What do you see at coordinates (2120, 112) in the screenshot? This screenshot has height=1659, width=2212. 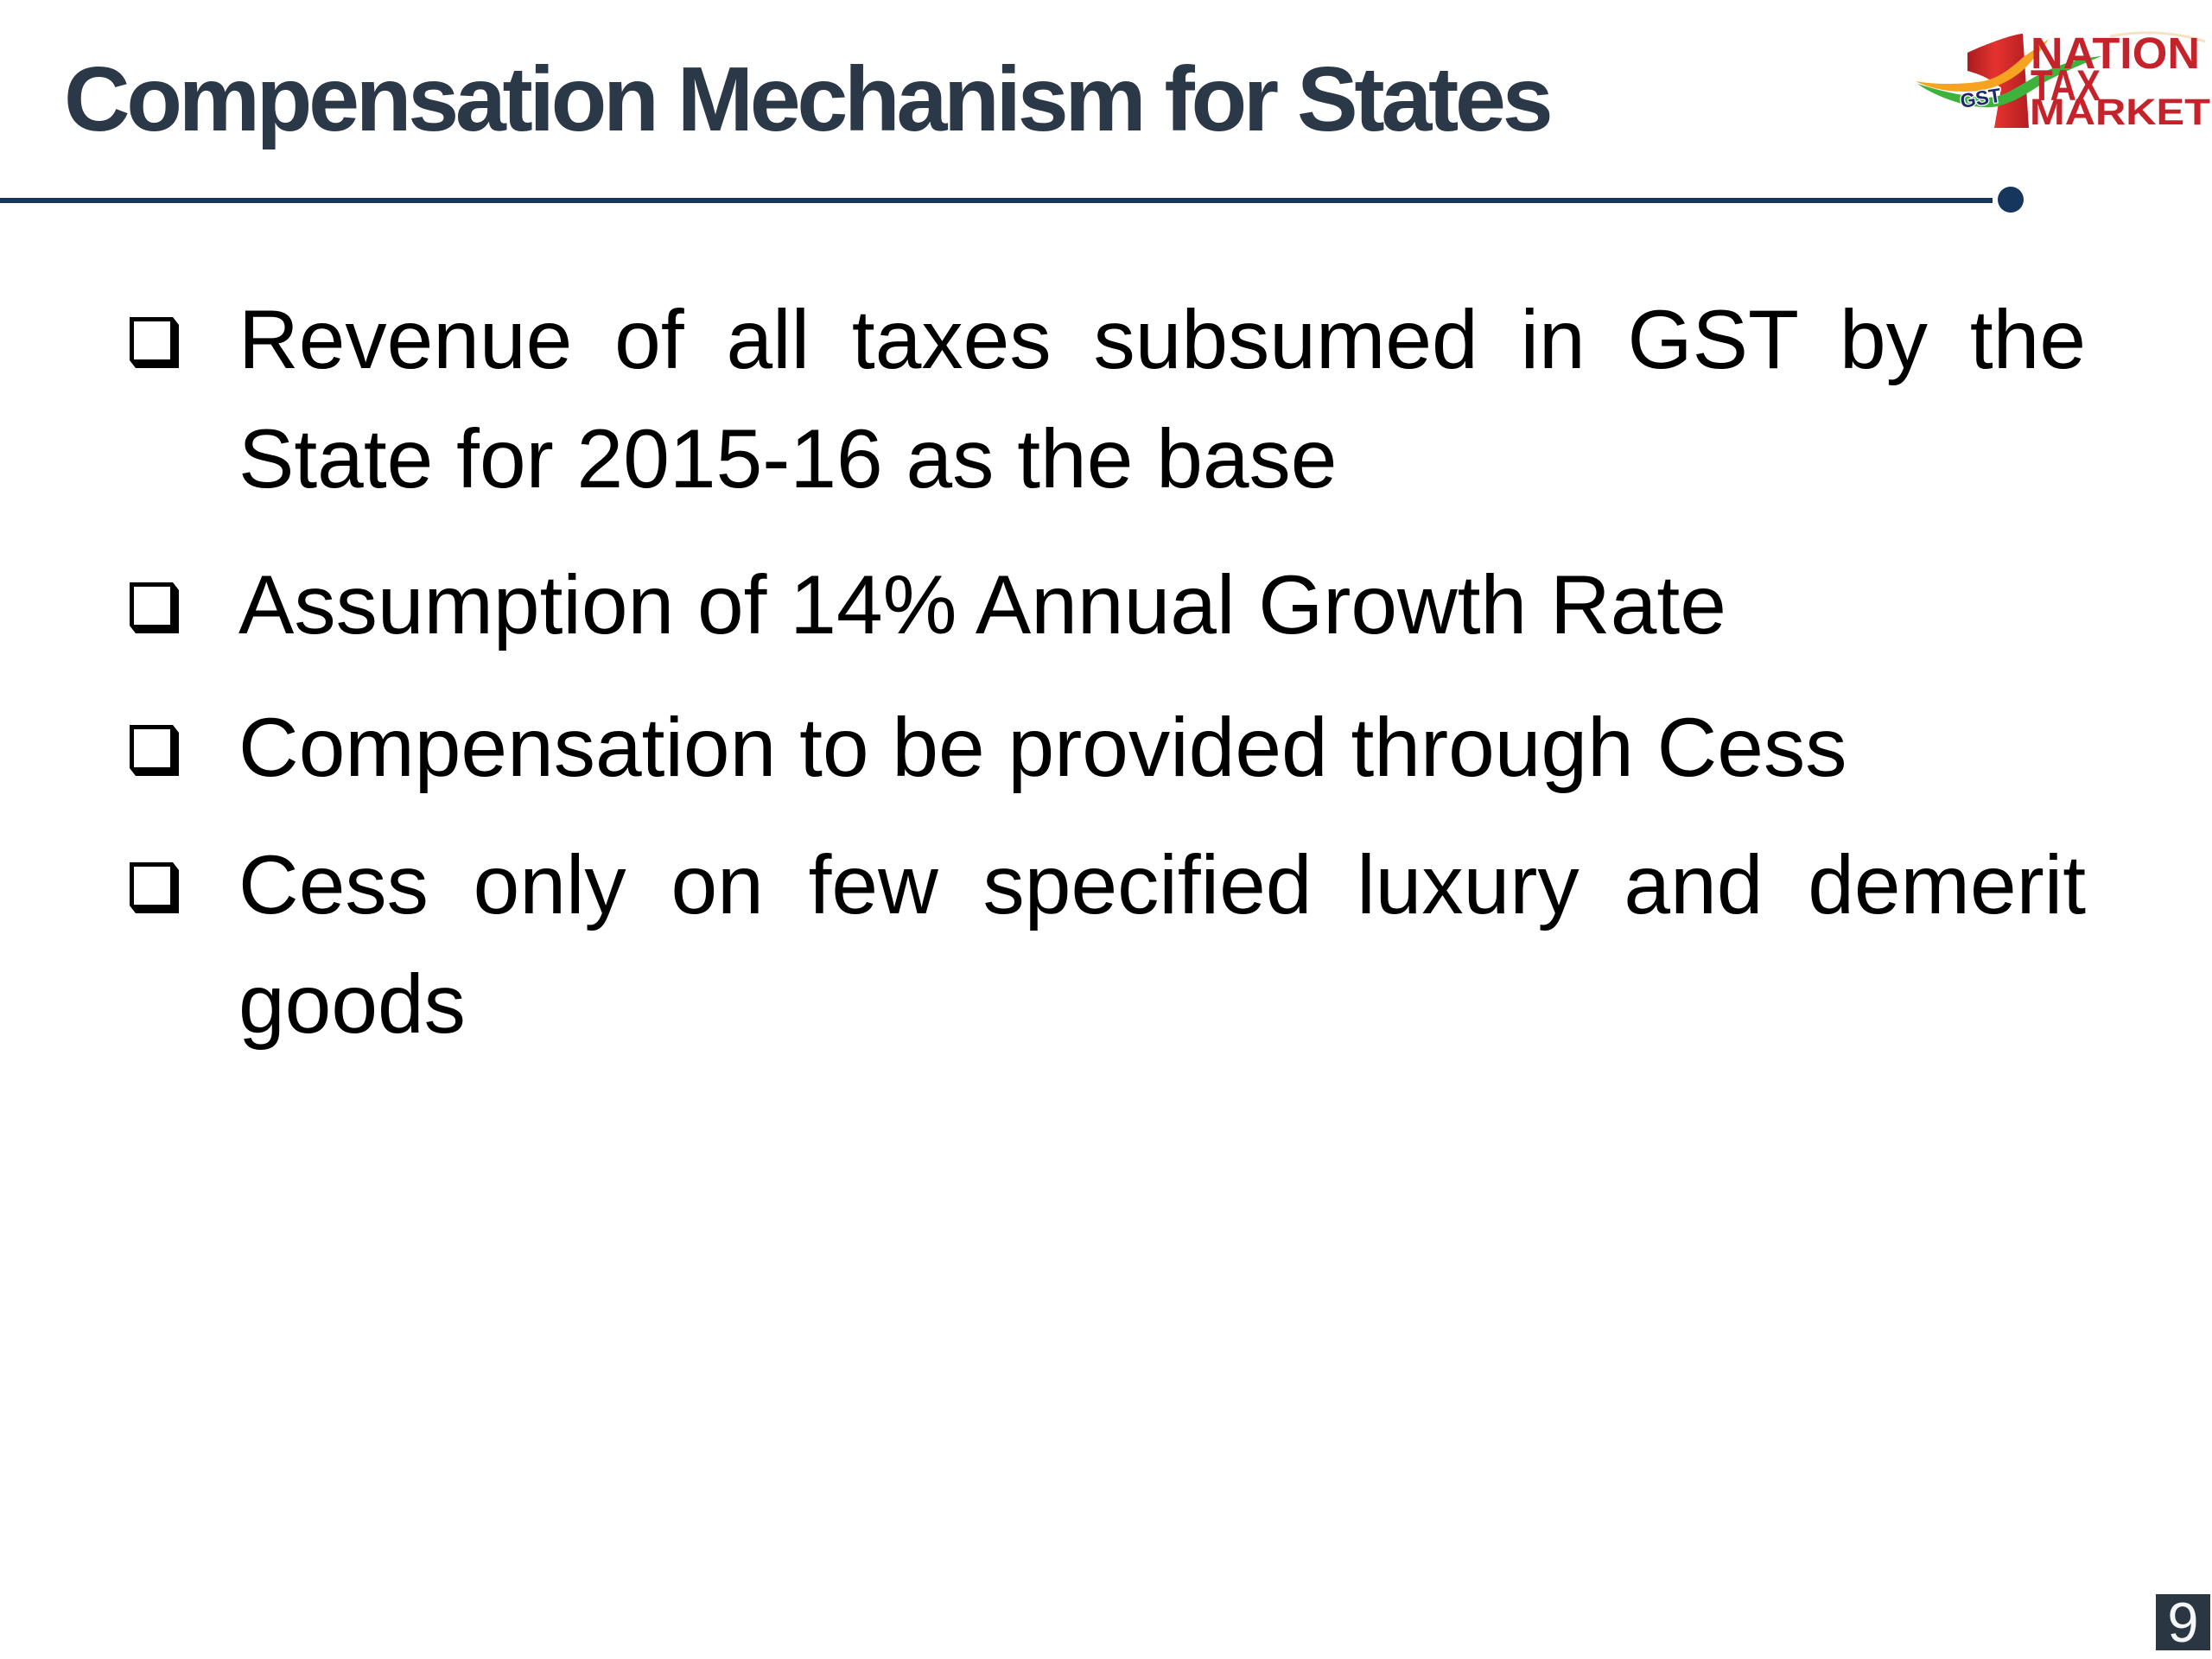 I see `svg-text: MARKET` at bounding box center [2120, 112].